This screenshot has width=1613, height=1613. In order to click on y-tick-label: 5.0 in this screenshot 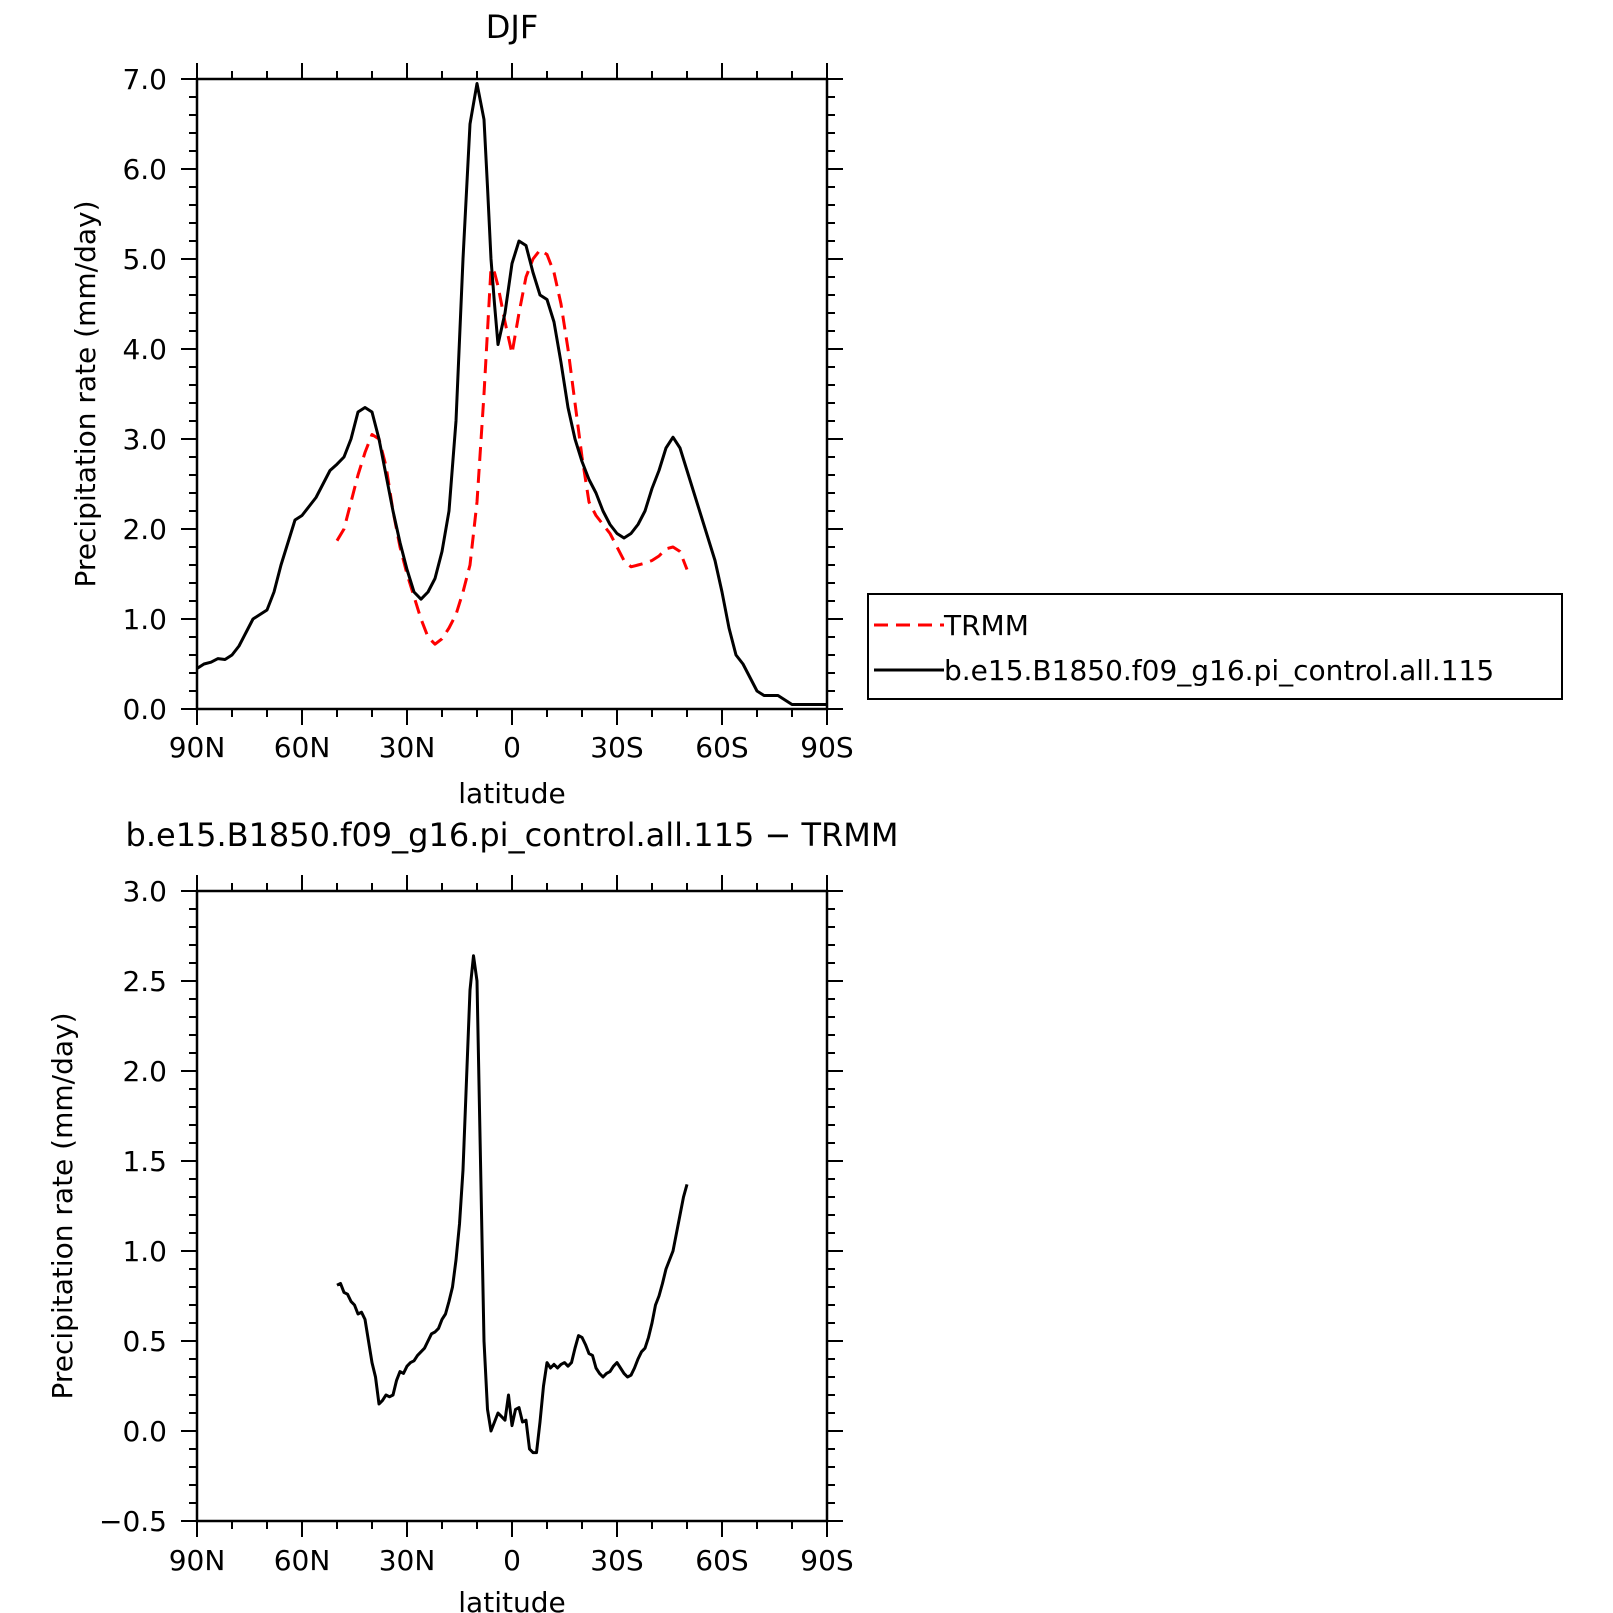, I will do `click(144, 259)`.